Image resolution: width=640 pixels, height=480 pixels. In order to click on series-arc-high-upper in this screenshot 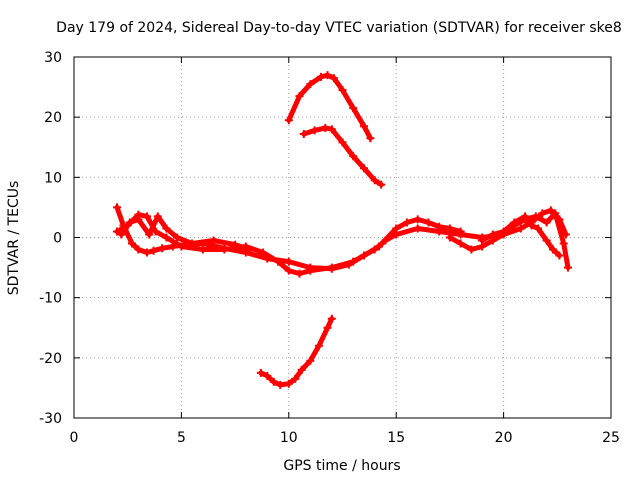, I will do `click(329, 107)`.